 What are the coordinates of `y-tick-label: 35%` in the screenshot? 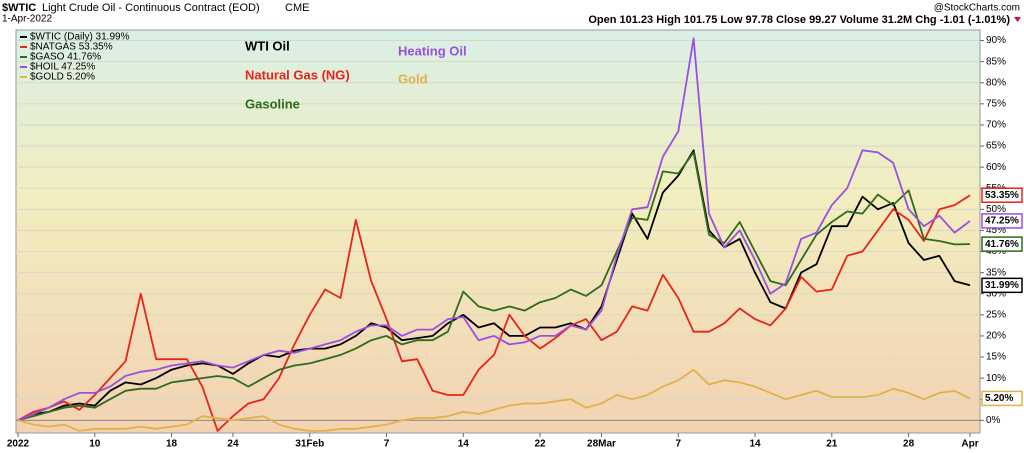 It's located at (996, 272).